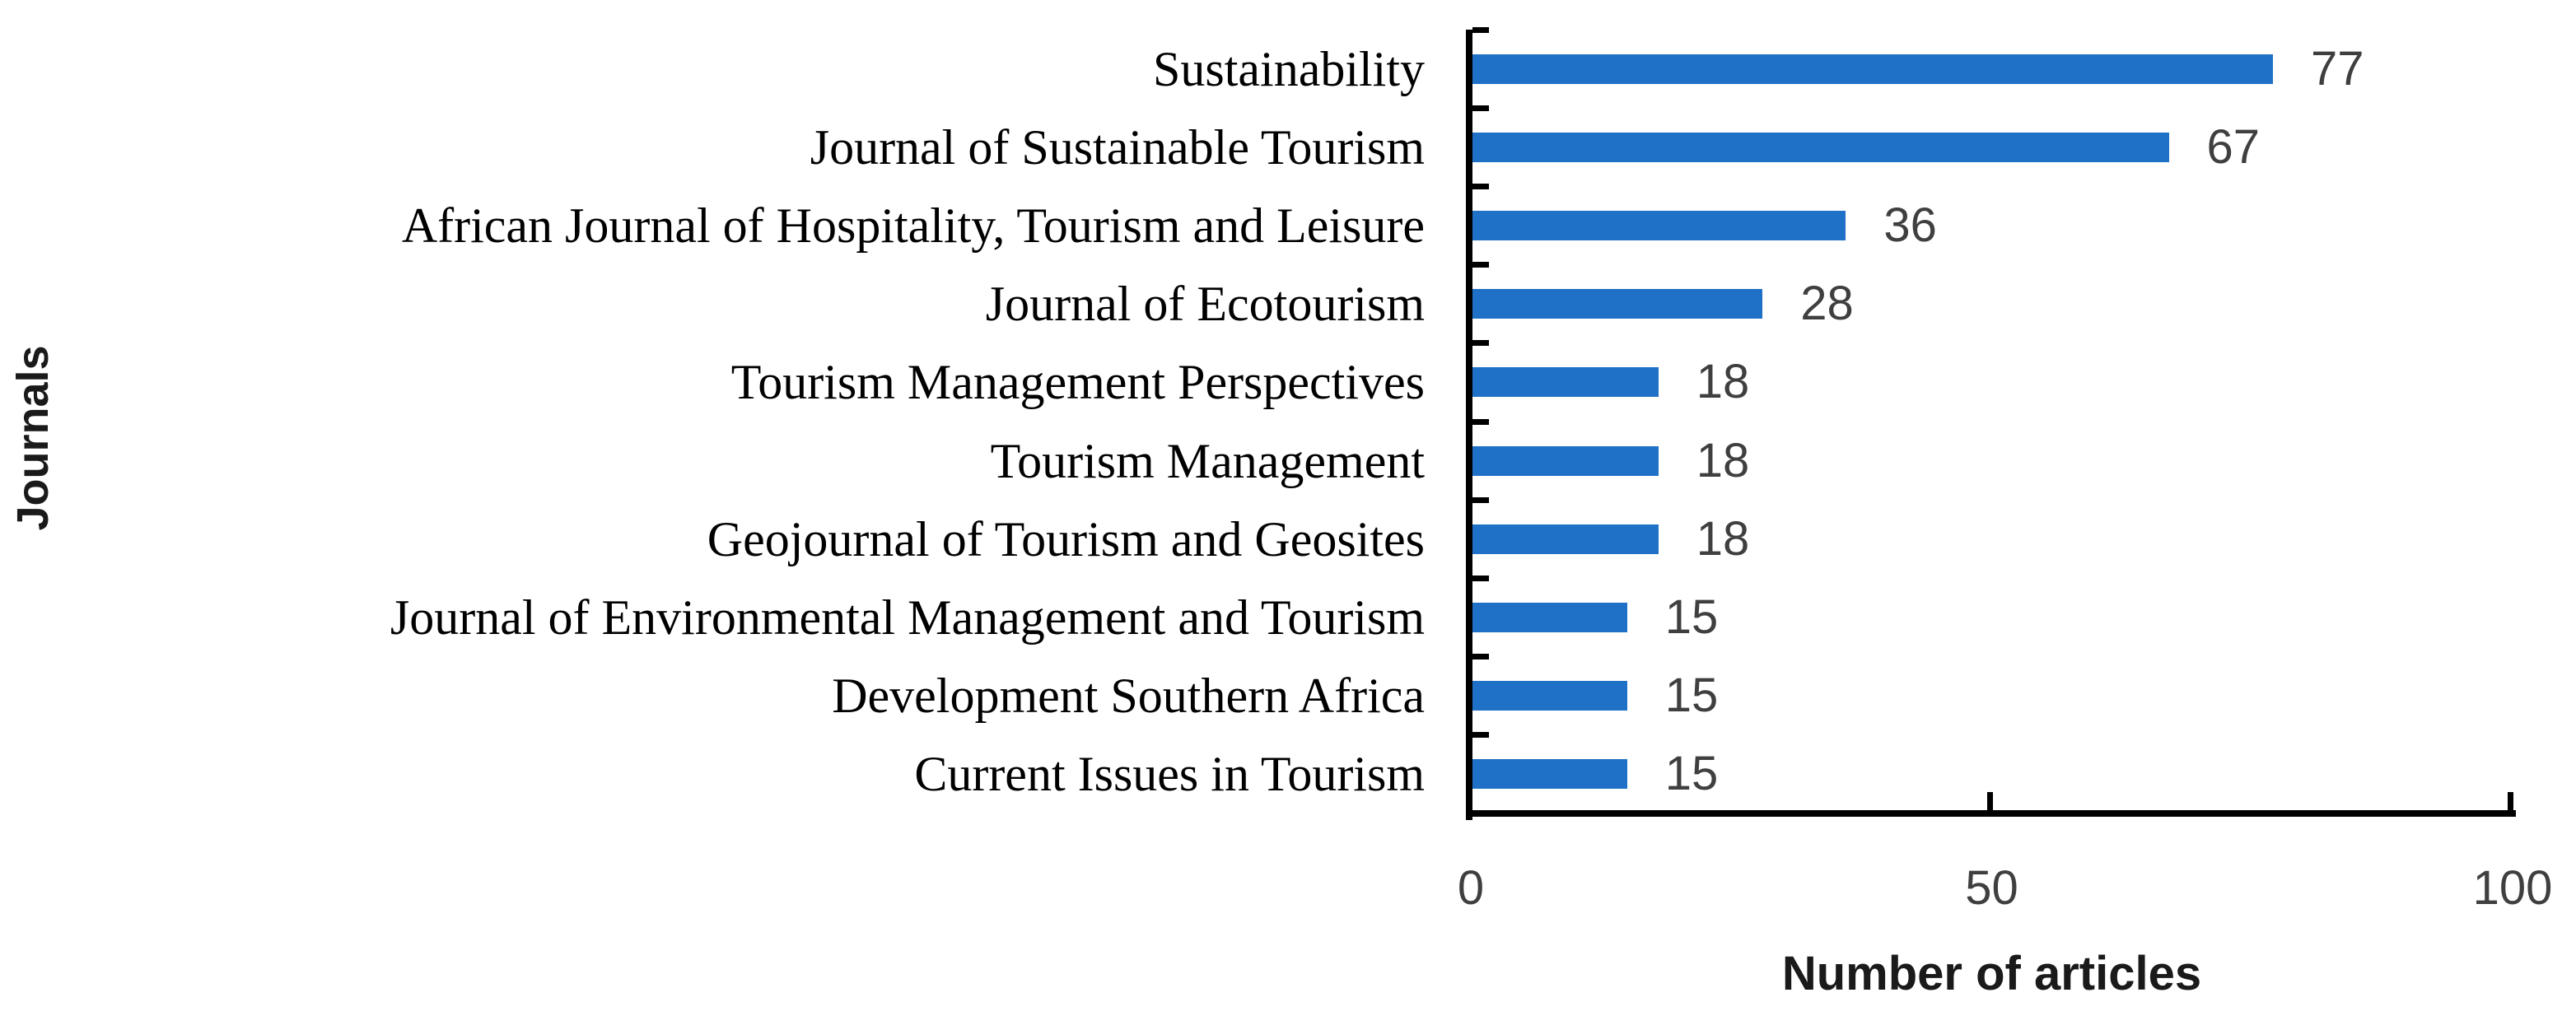  What do you see at coordinates (2233, 146) in the screenshot?
I see `value-label: 67` at bounding box center [2233, 146].